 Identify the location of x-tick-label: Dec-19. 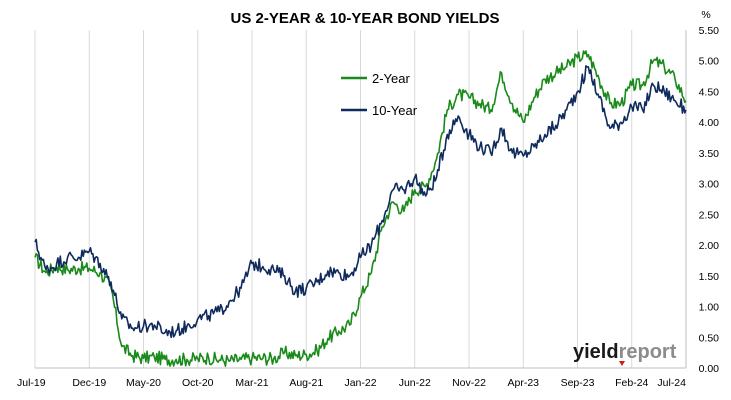
(89, 383).